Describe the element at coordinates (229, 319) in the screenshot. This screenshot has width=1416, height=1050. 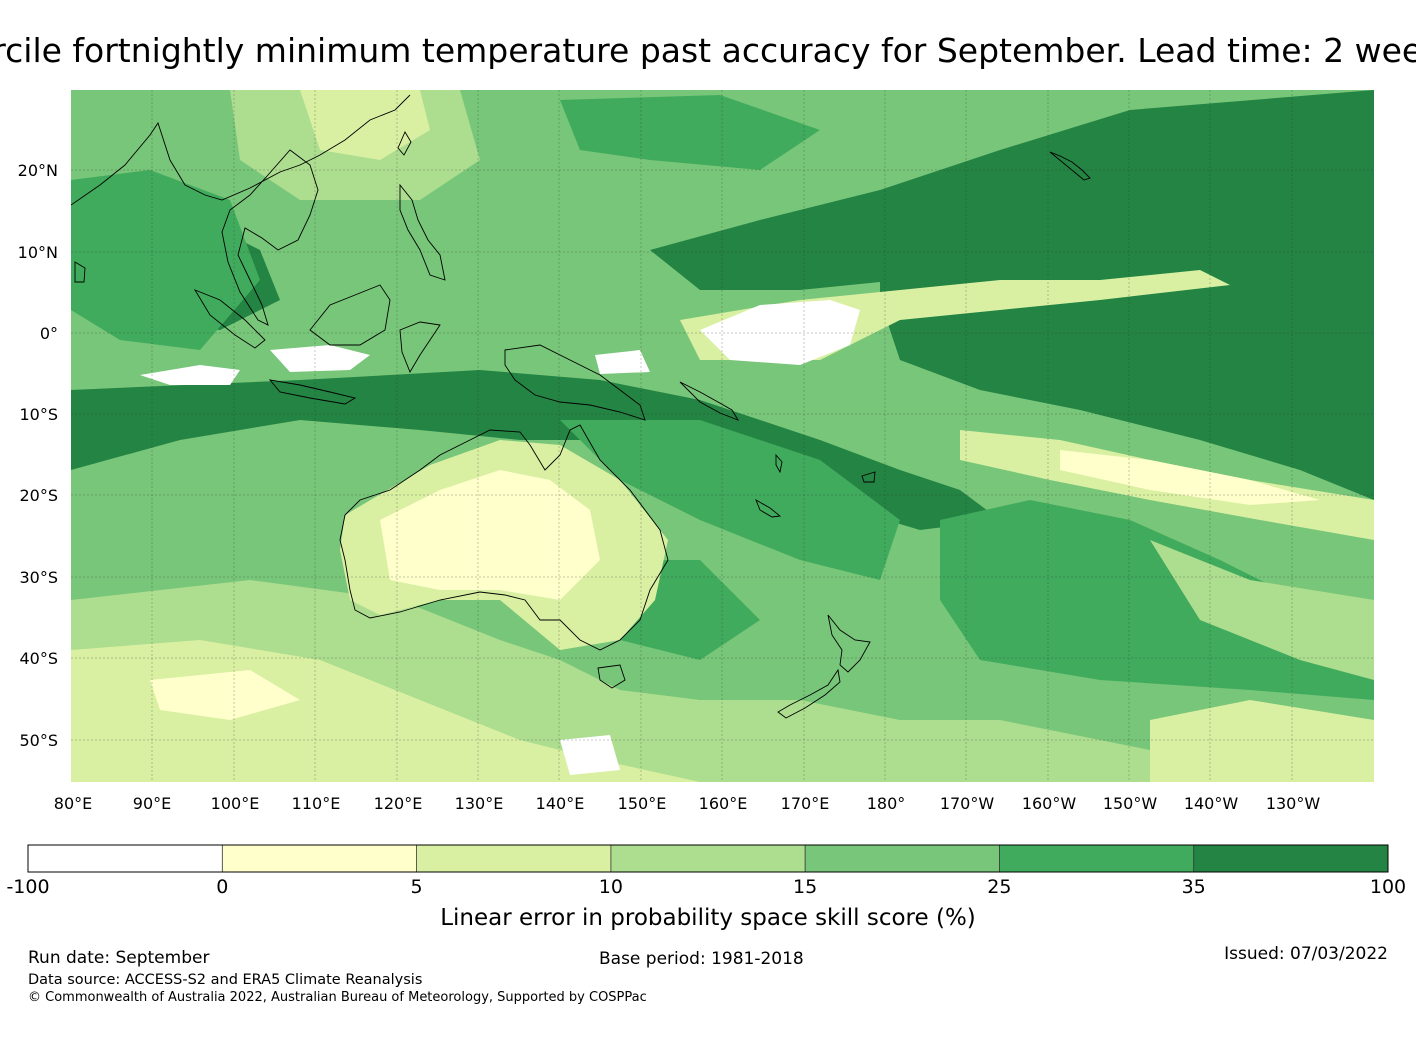
I see `coastline-sumatra` at that location.